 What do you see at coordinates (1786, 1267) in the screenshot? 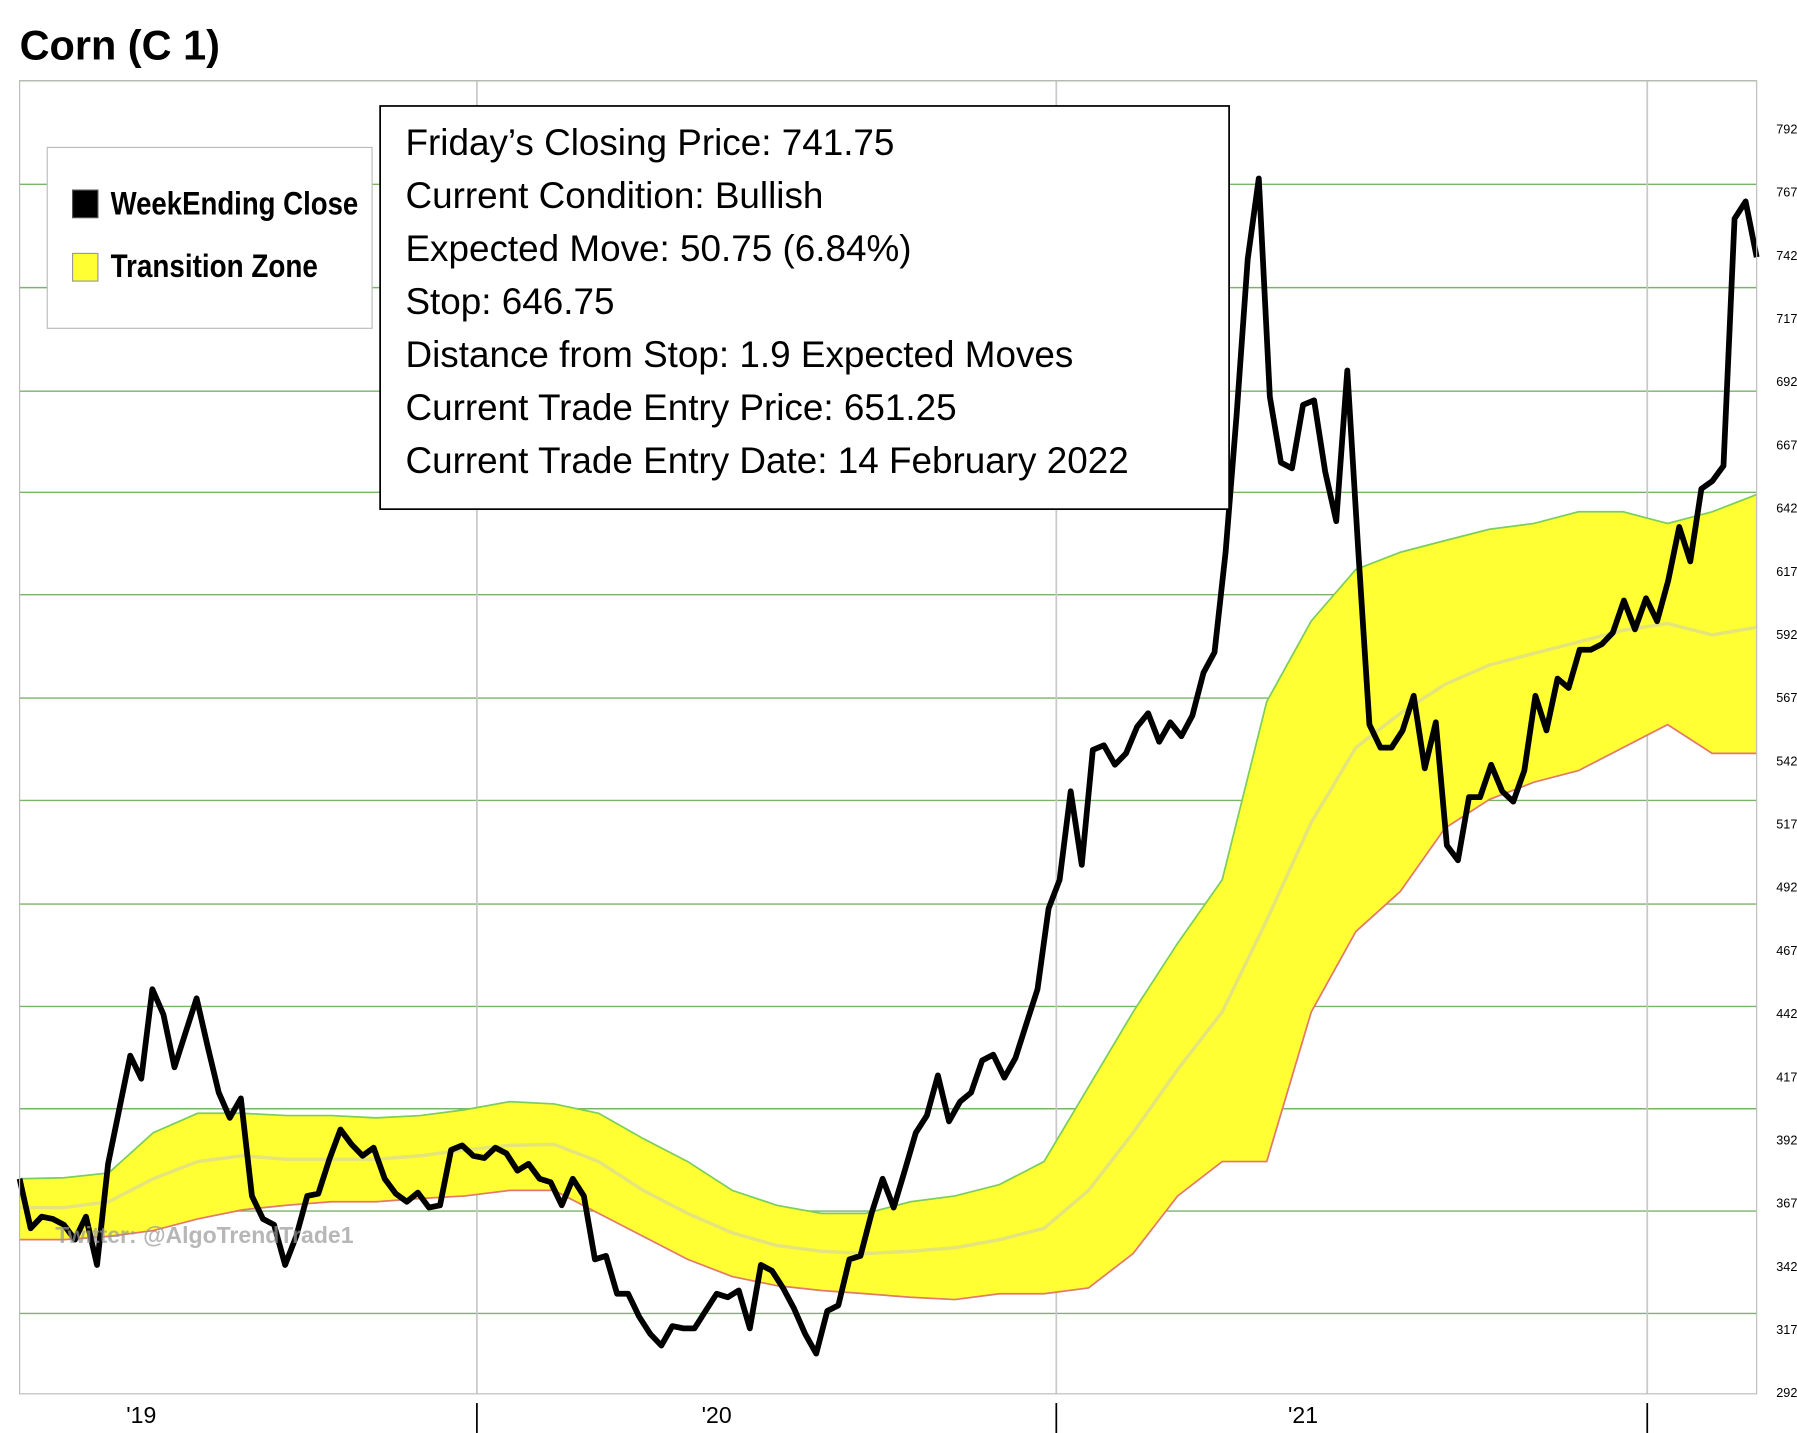
I see `y-tick-label: 342` at bounding box center [1786, 1267].